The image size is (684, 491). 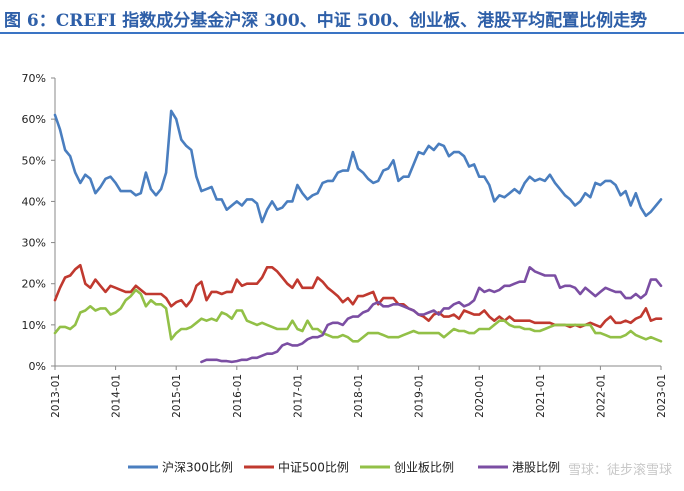 What do you see at coordinates (34, 160) in the screenshot?
I see `y-tick-label: 50%` at bounding box center [34, 160].